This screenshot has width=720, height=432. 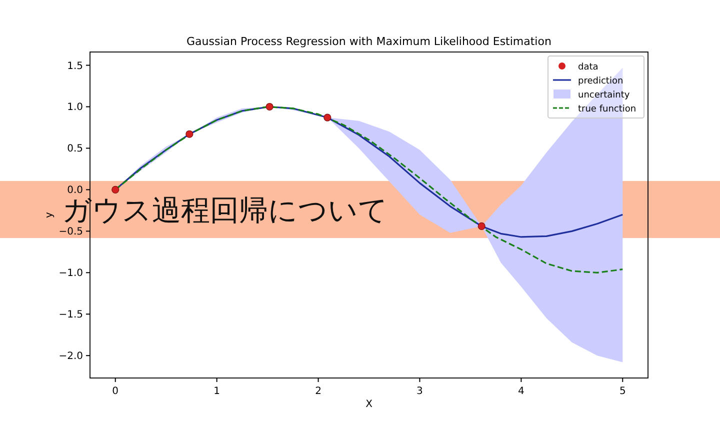 I want to click on x-tick-label: 2, so click(x=318, y=391).